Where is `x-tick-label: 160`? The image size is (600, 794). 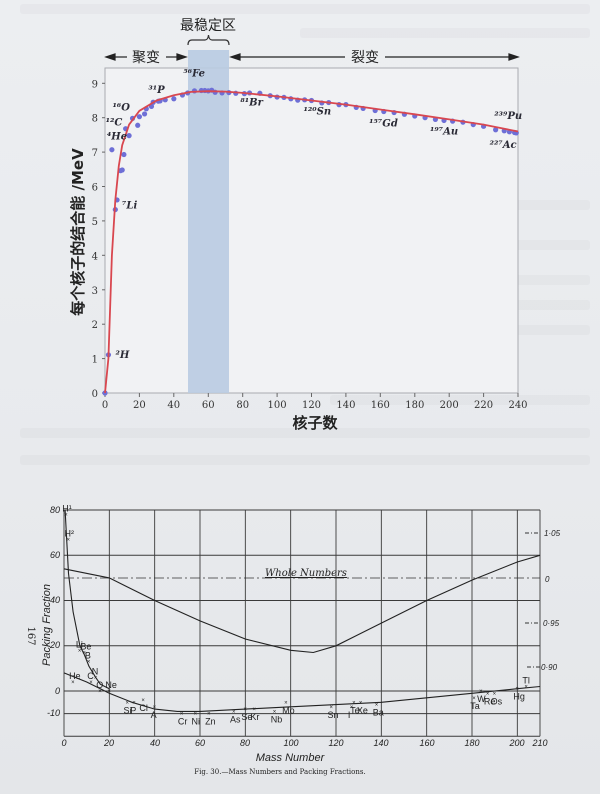 x-tick-label: 160 is located at coordinates (380, 405).